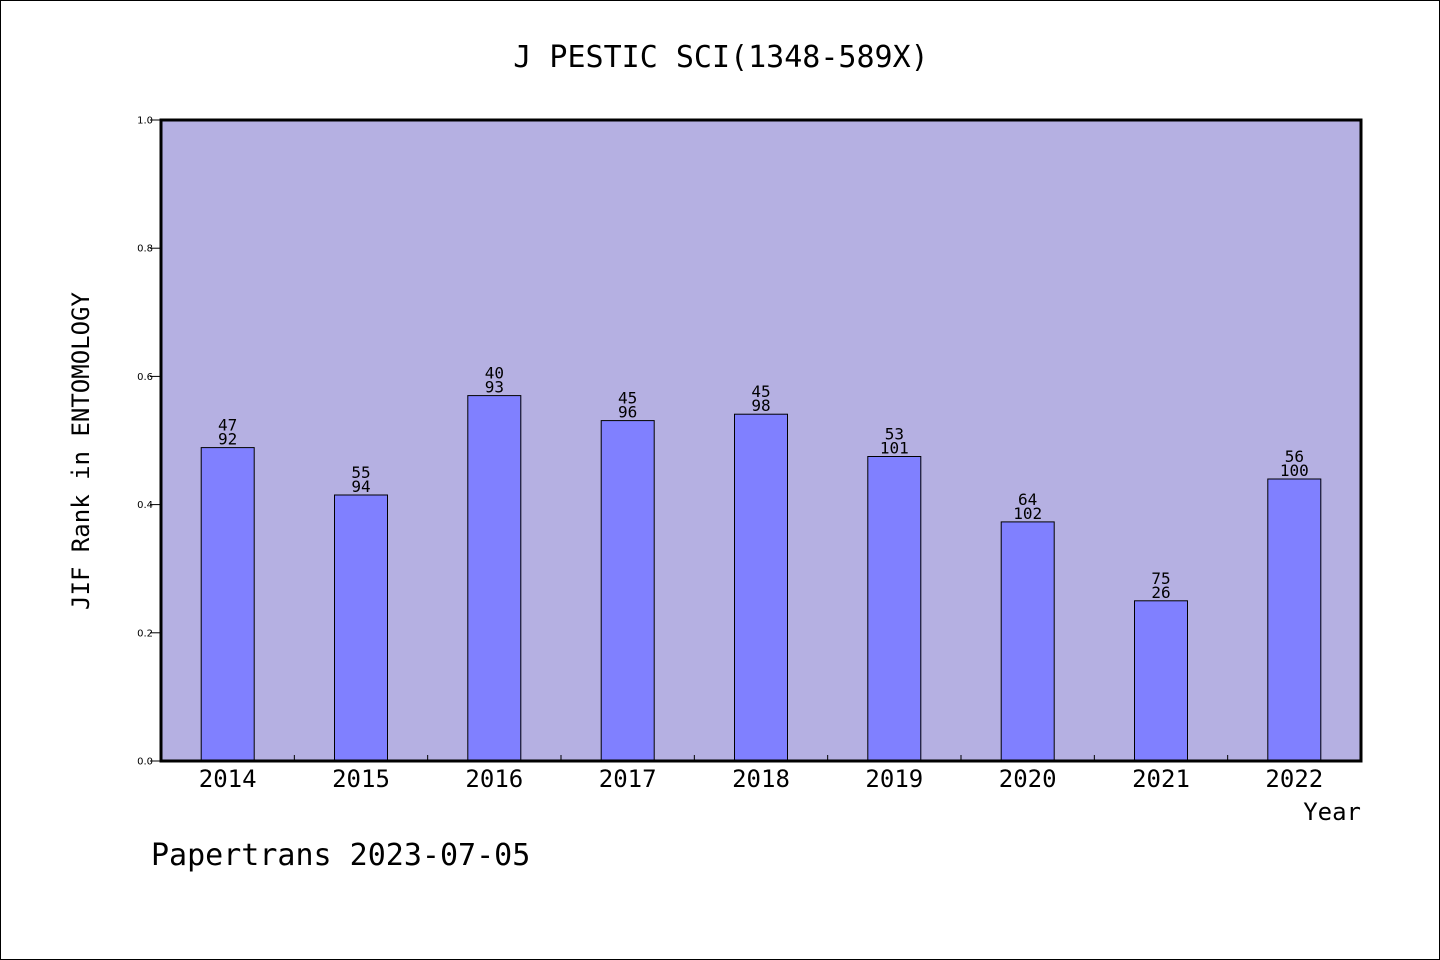 The width and height of the screenshot is (1440, 960). I want to click on bar-total-label: 100, so click(1294, 470).